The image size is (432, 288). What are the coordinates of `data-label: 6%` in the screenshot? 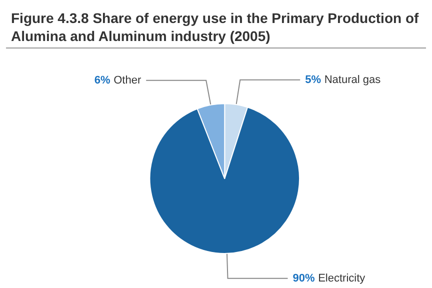 It's located at (102, 80).